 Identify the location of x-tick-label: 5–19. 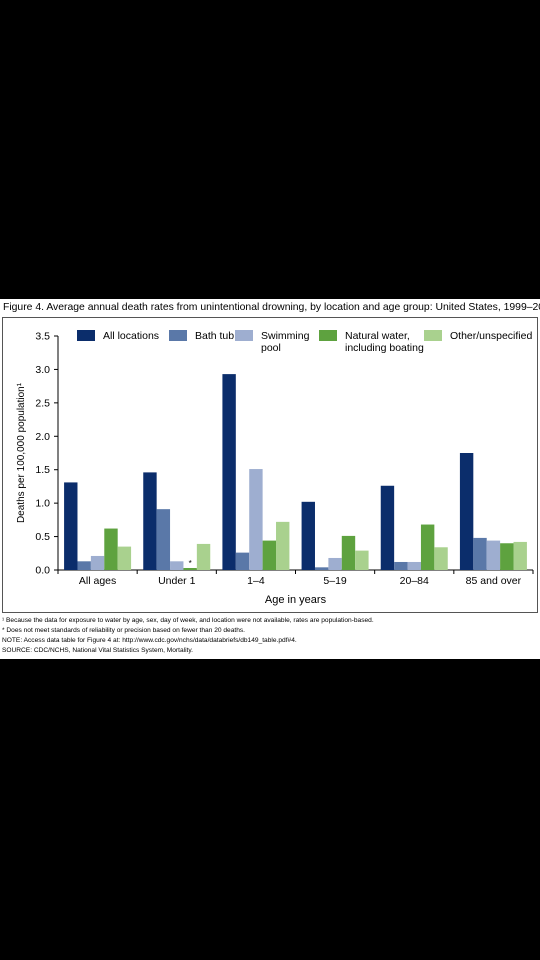
(335, 581).